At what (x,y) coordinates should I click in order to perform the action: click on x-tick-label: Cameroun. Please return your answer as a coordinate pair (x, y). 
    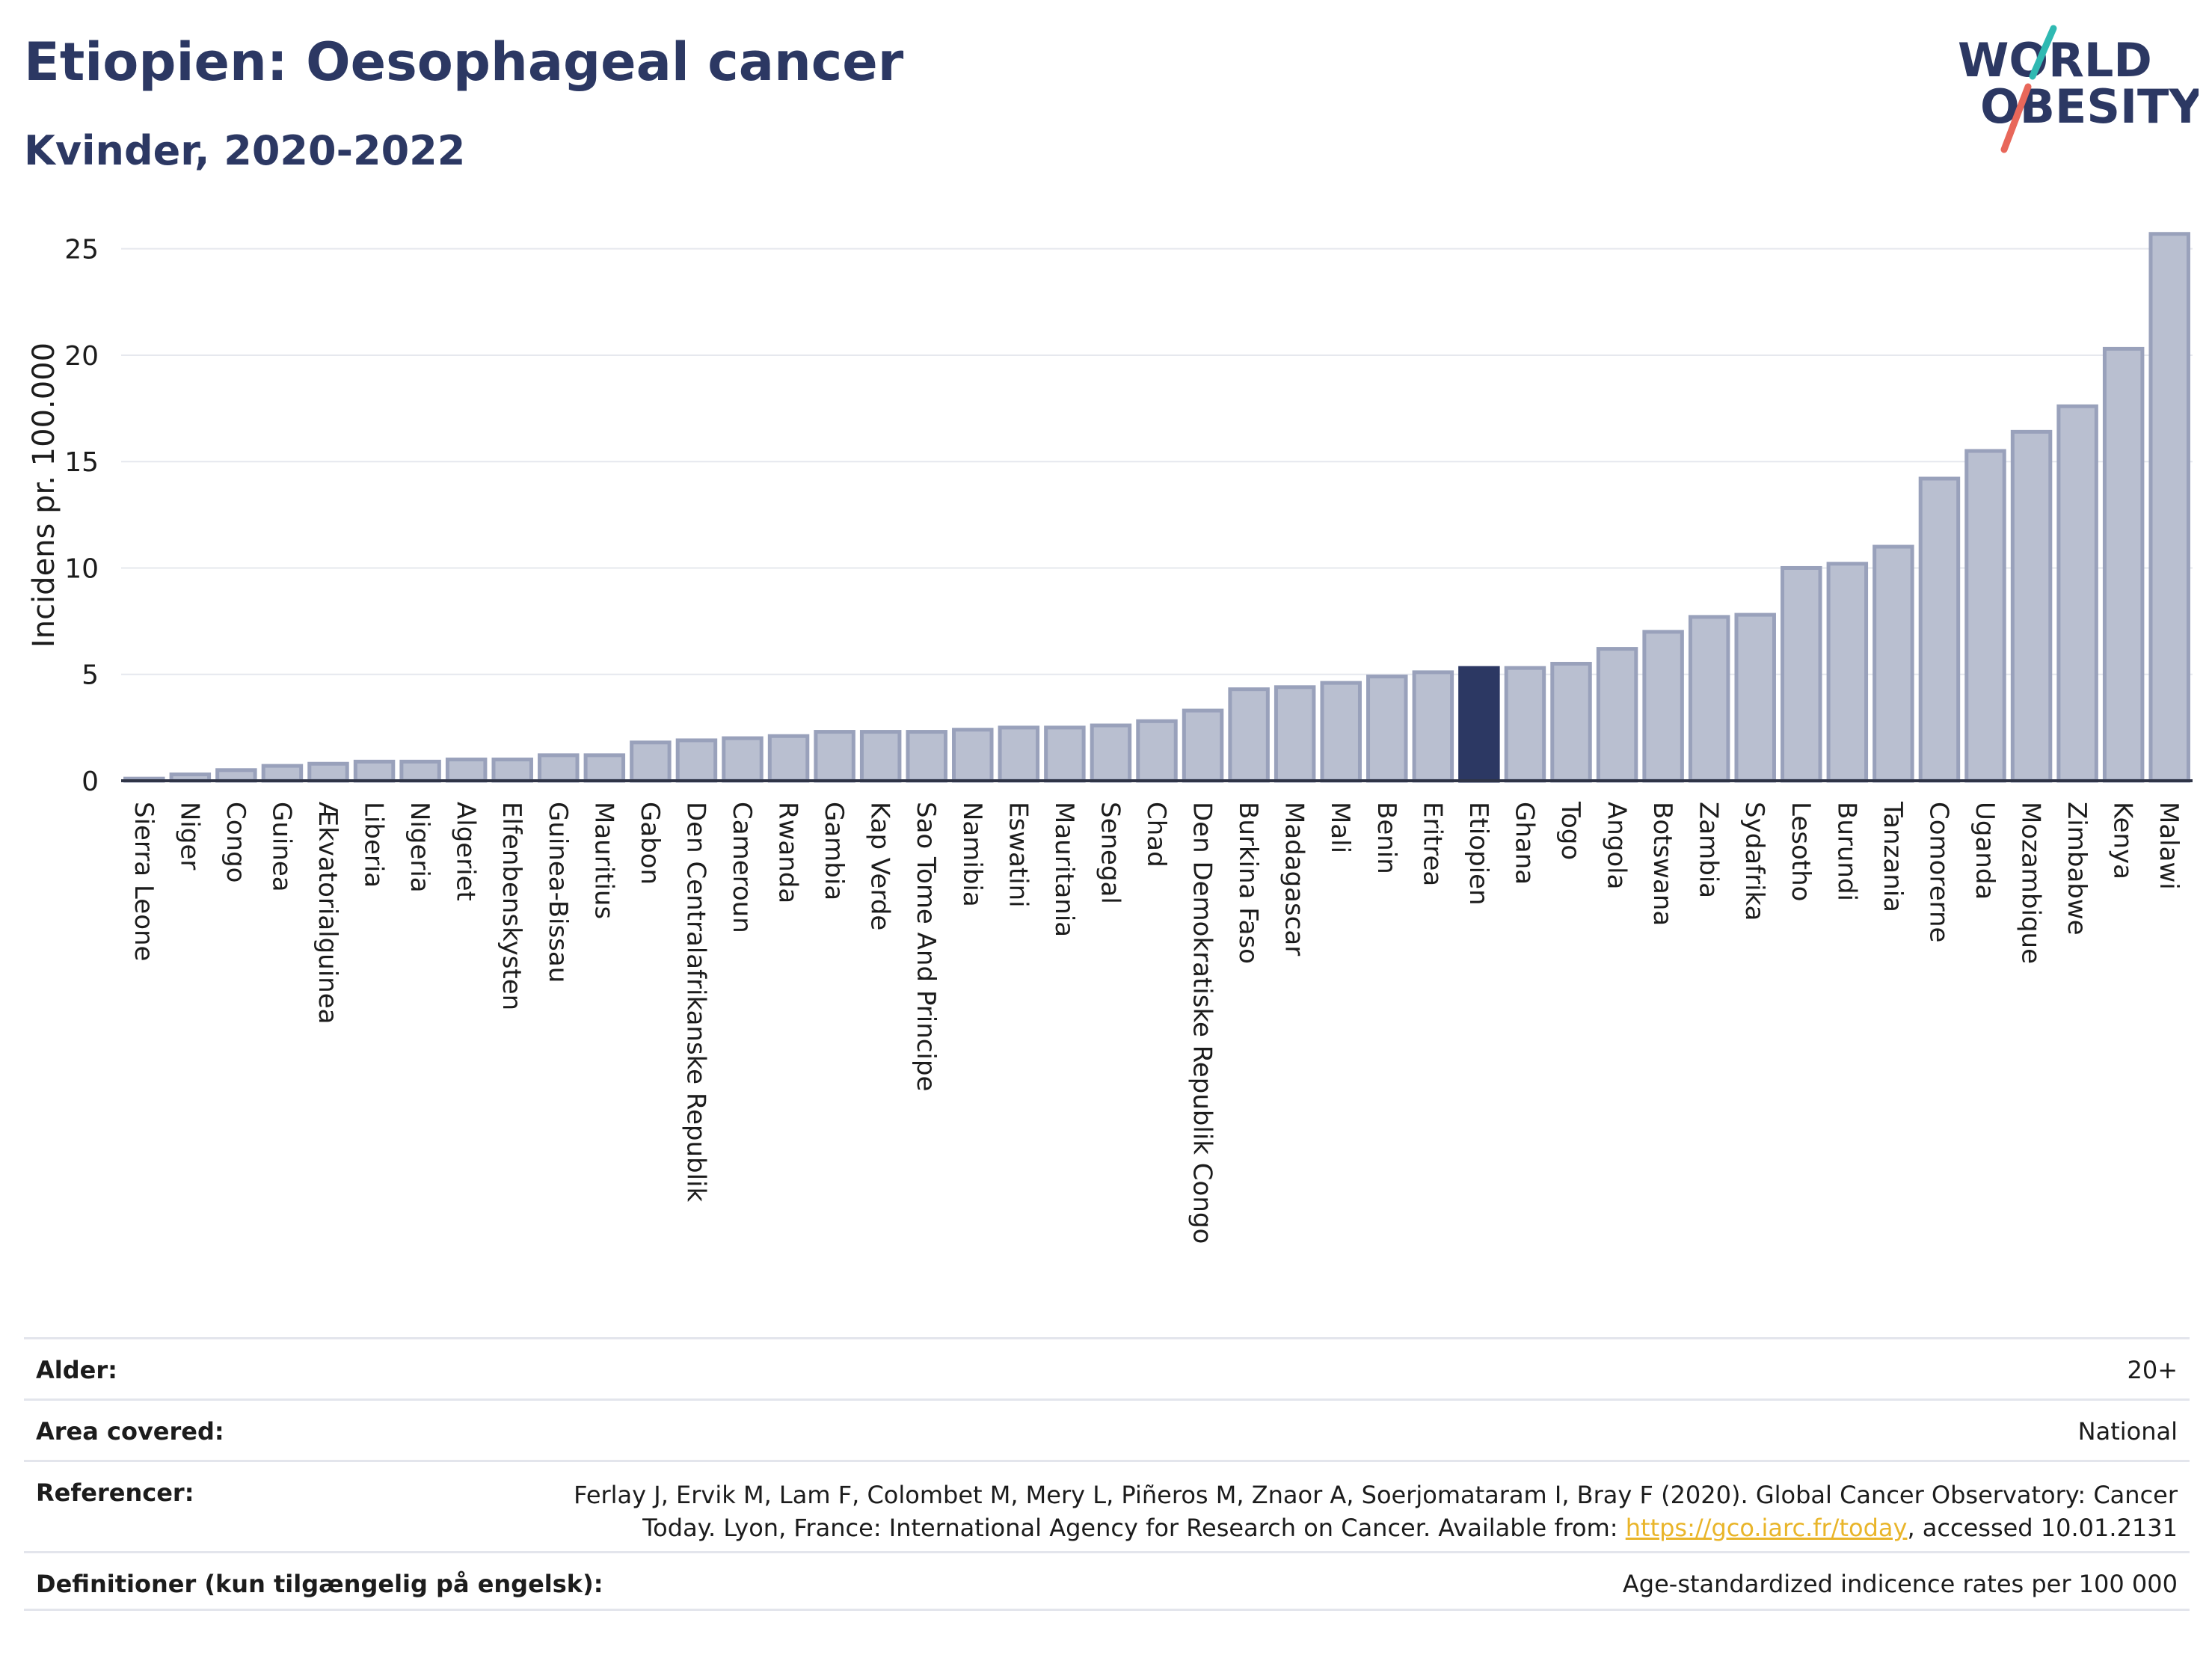
    Looking at the image, I should click on (742, 867).